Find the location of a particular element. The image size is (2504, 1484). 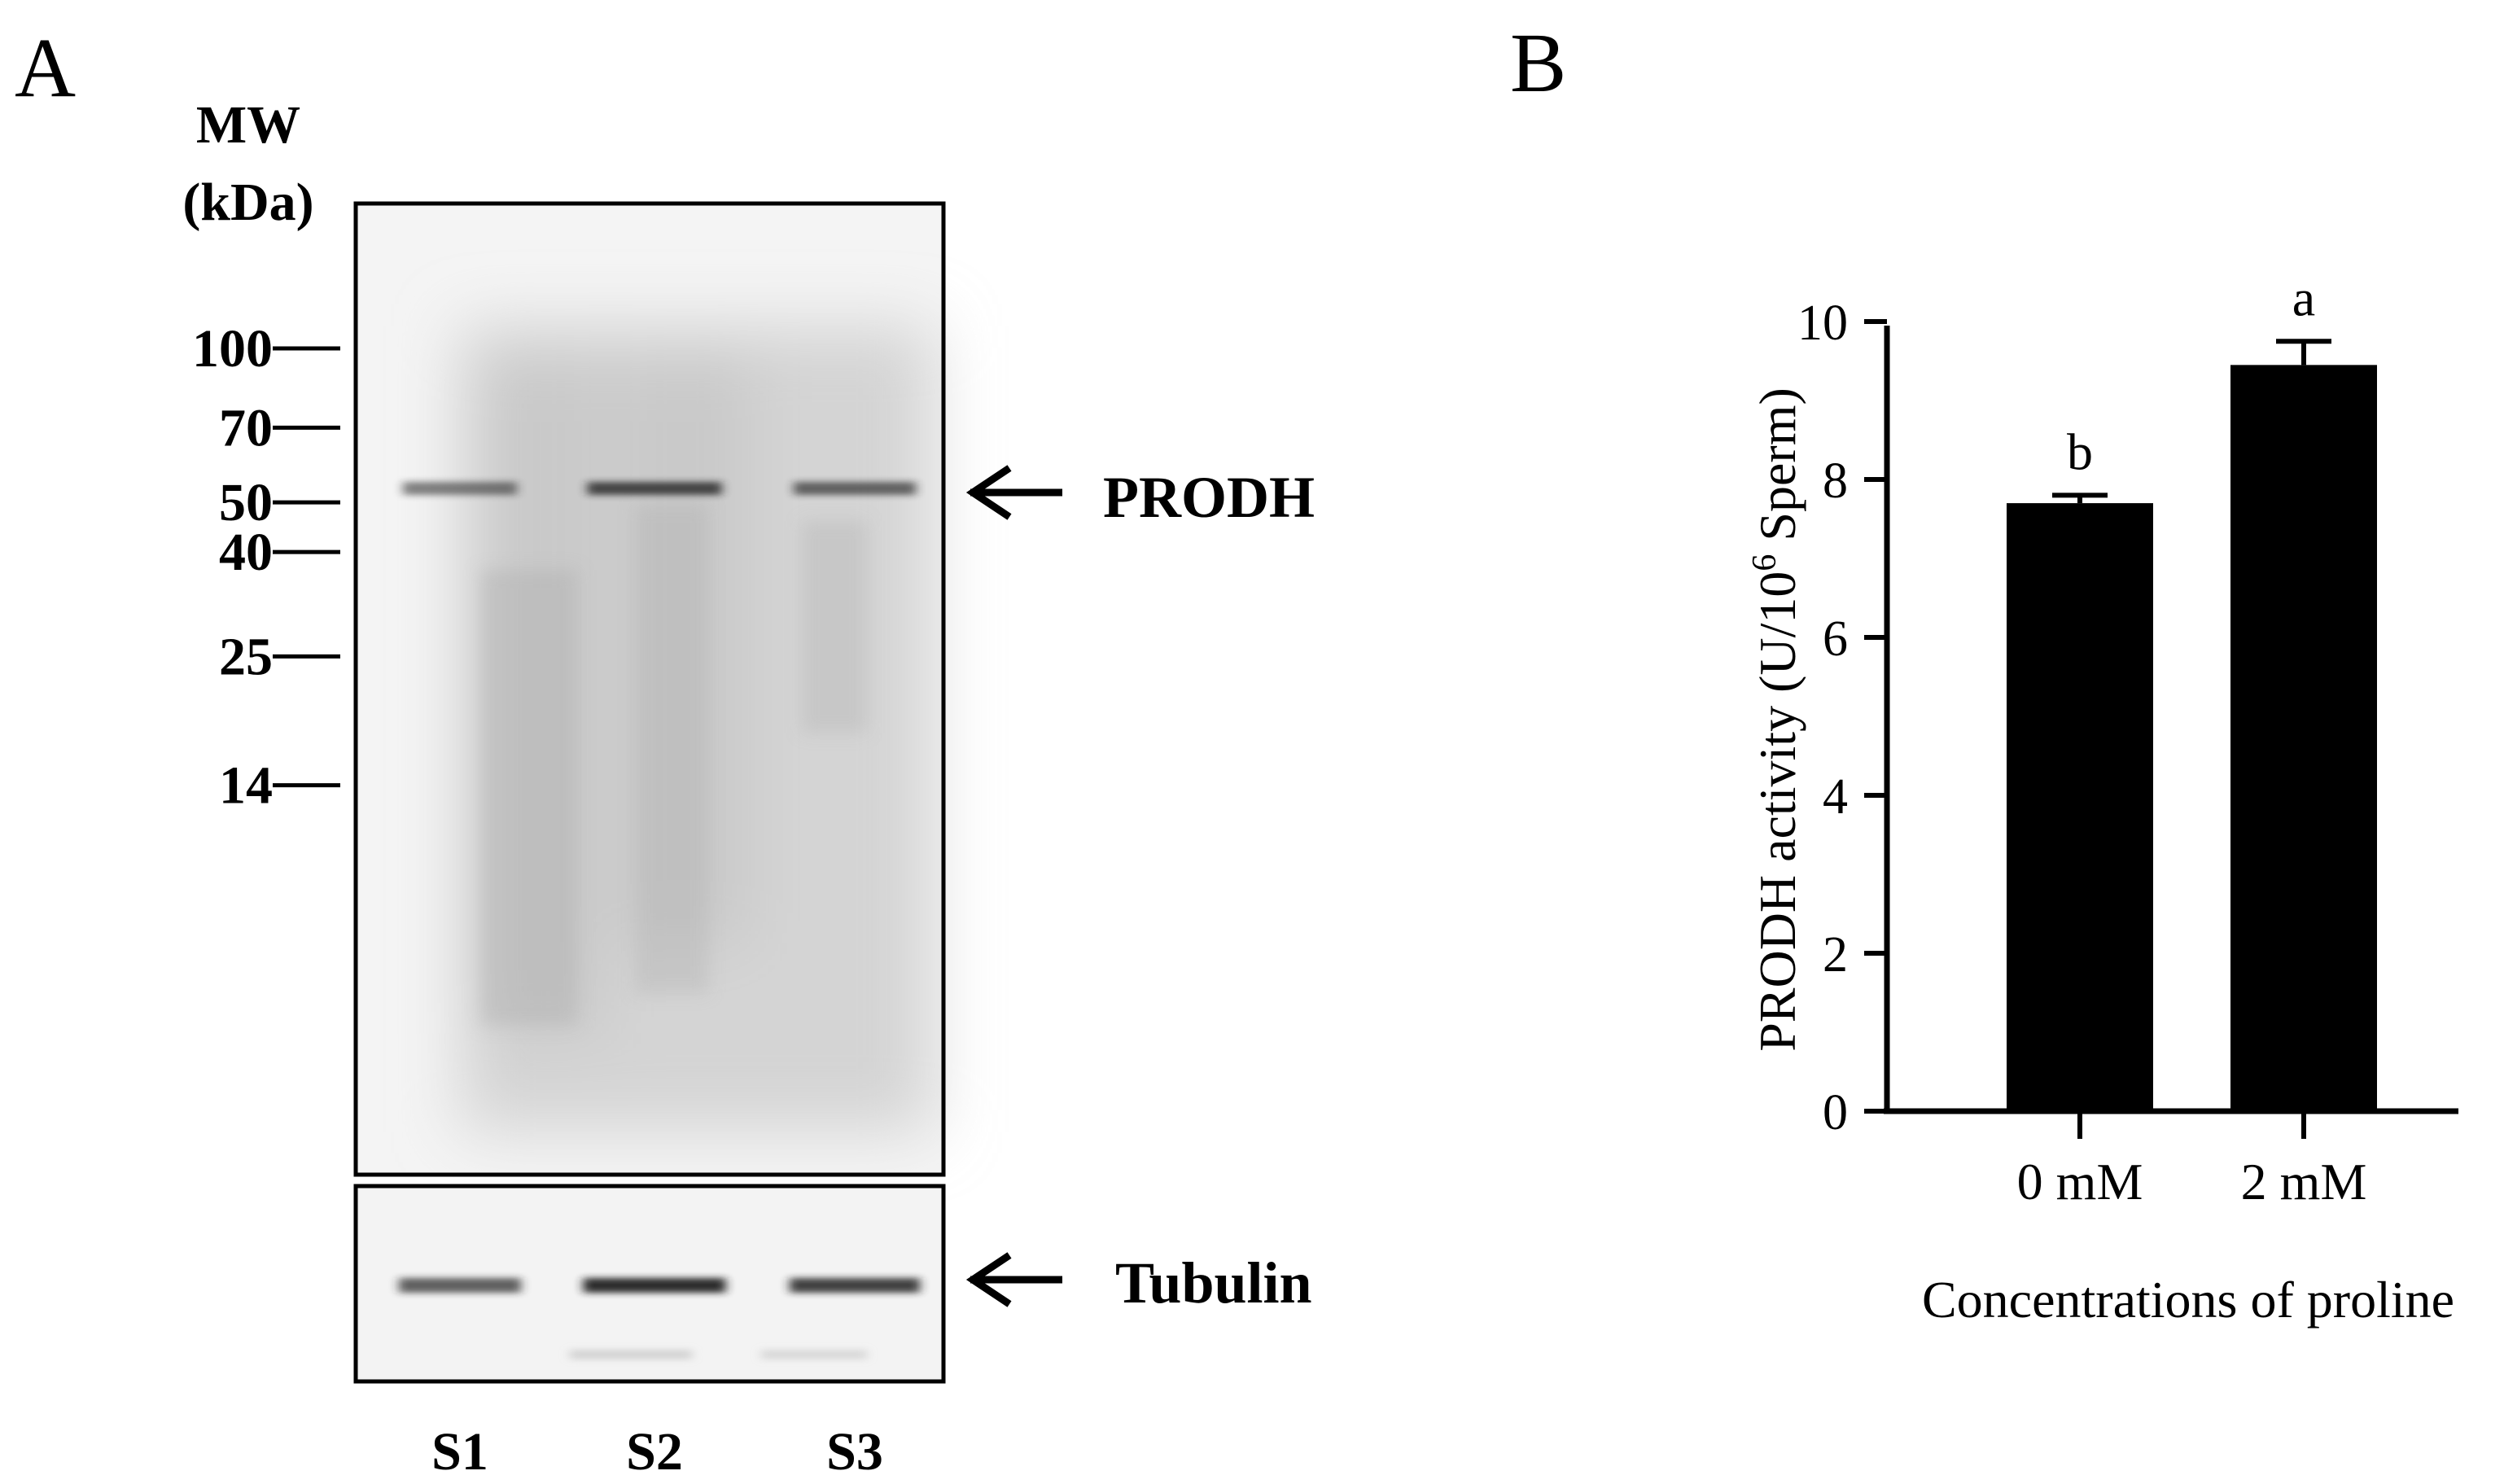

mw-marker-label: 70 is located at coordinates (246, 427).